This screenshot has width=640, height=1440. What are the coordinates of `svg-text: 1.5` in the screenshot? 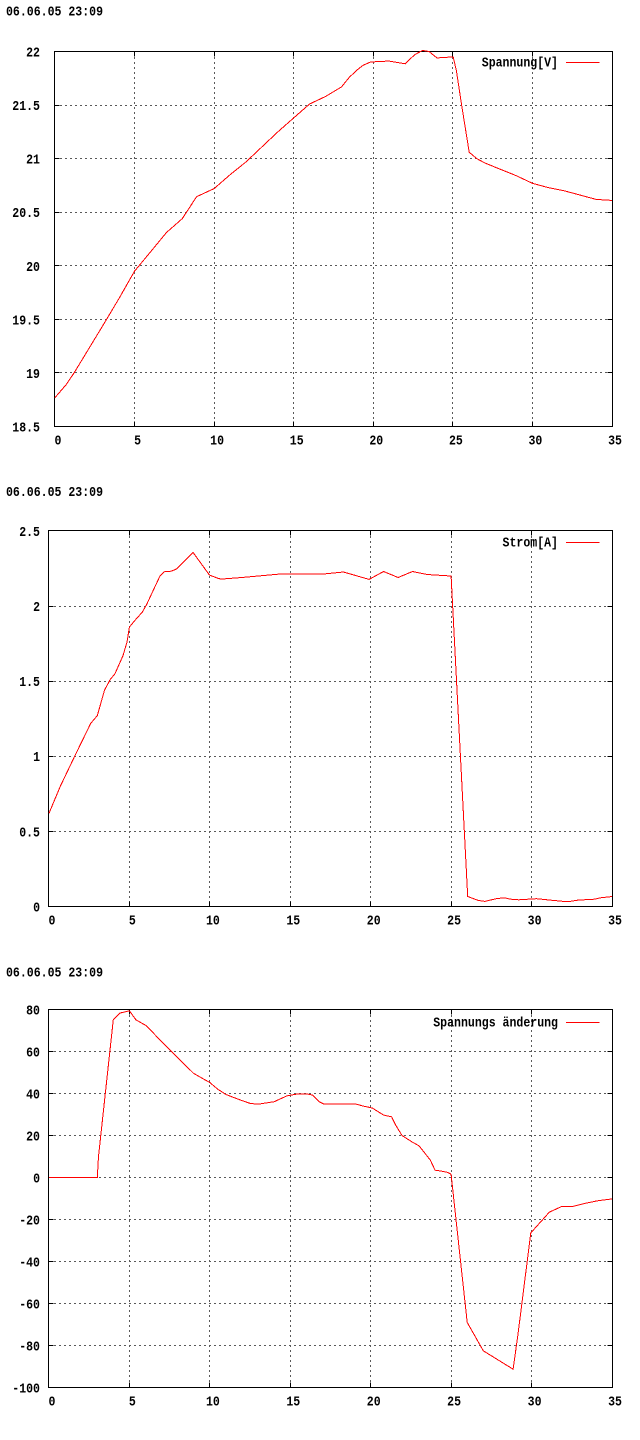 It's located at (29, 683).